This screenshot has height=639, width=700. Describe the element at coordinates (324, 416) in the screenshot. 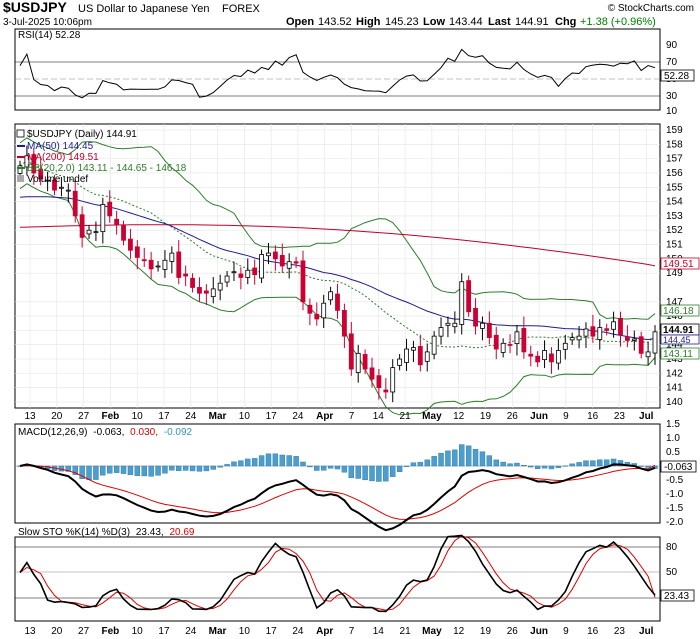

I see `date-tick-label: Apr` at that location.